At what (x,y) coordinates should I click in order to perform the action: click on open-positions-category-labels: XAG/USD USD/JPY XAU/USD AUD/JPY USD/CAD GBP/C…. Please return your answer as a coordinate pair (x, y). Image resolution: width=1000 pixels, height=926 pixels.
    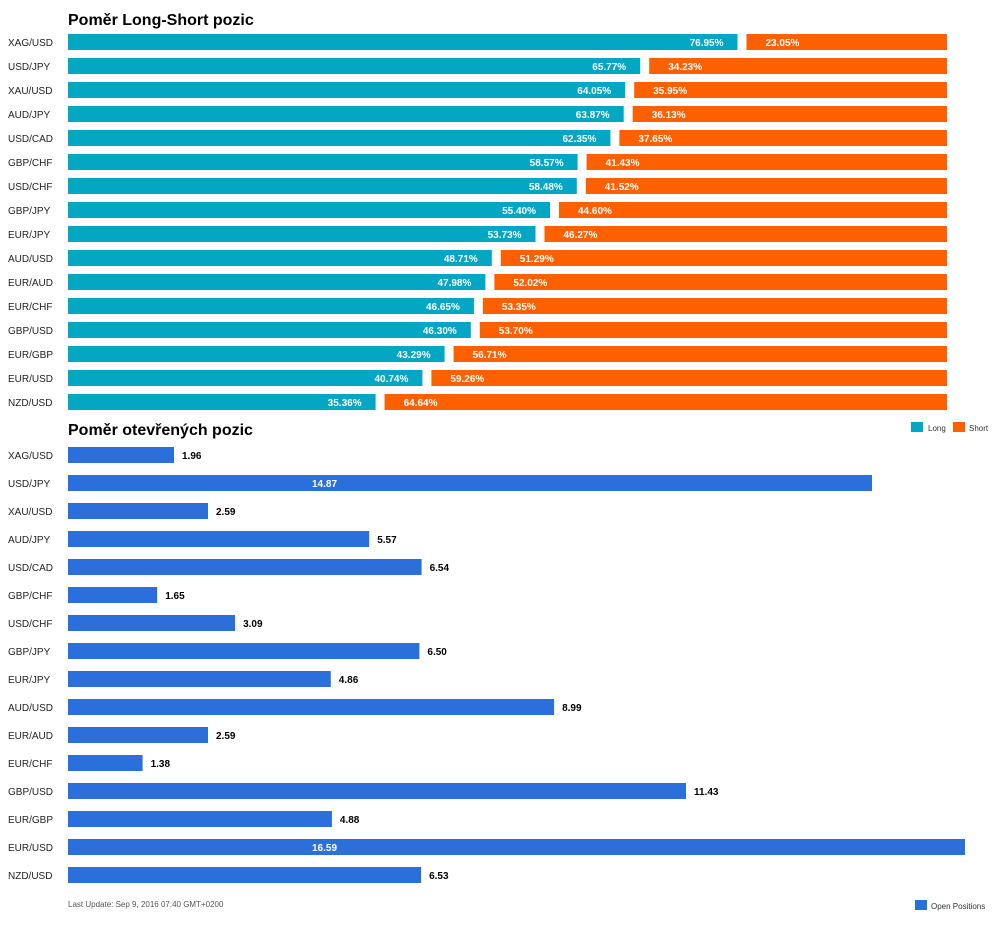
    Looking at the image, I should click on (30, 666).